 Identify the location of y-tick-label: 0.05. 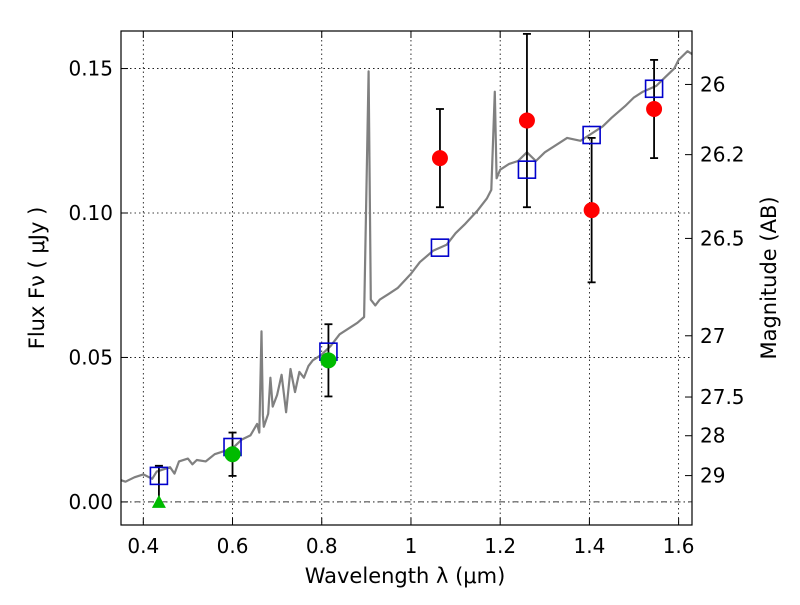
(90, 357).